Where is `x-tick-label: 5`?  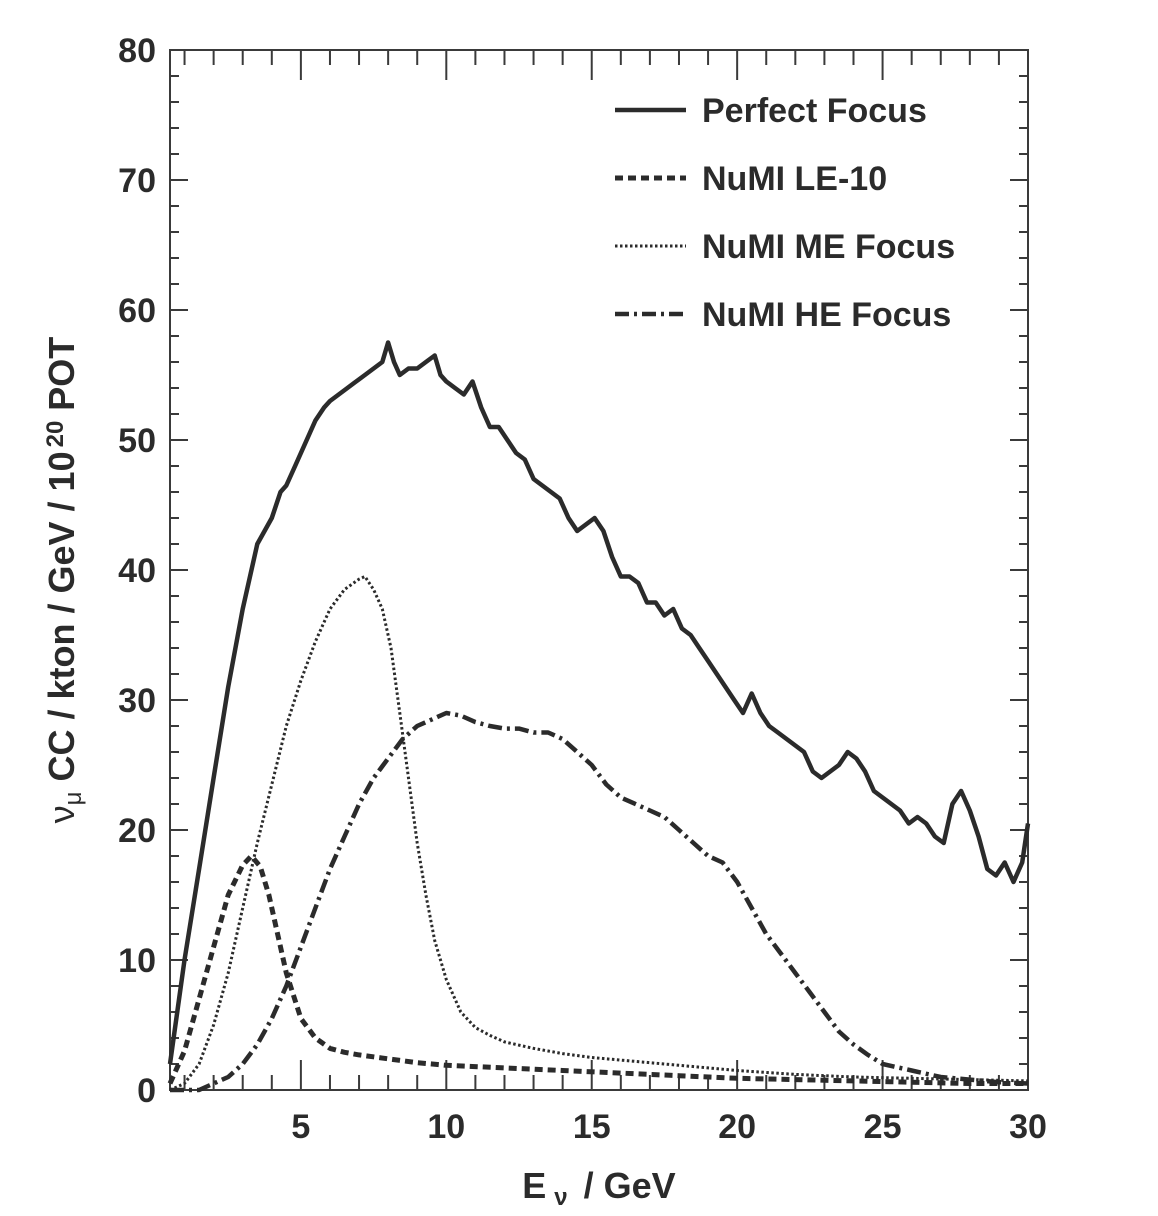
x-tick-label: 5 is located at coordinates (300, 1127).